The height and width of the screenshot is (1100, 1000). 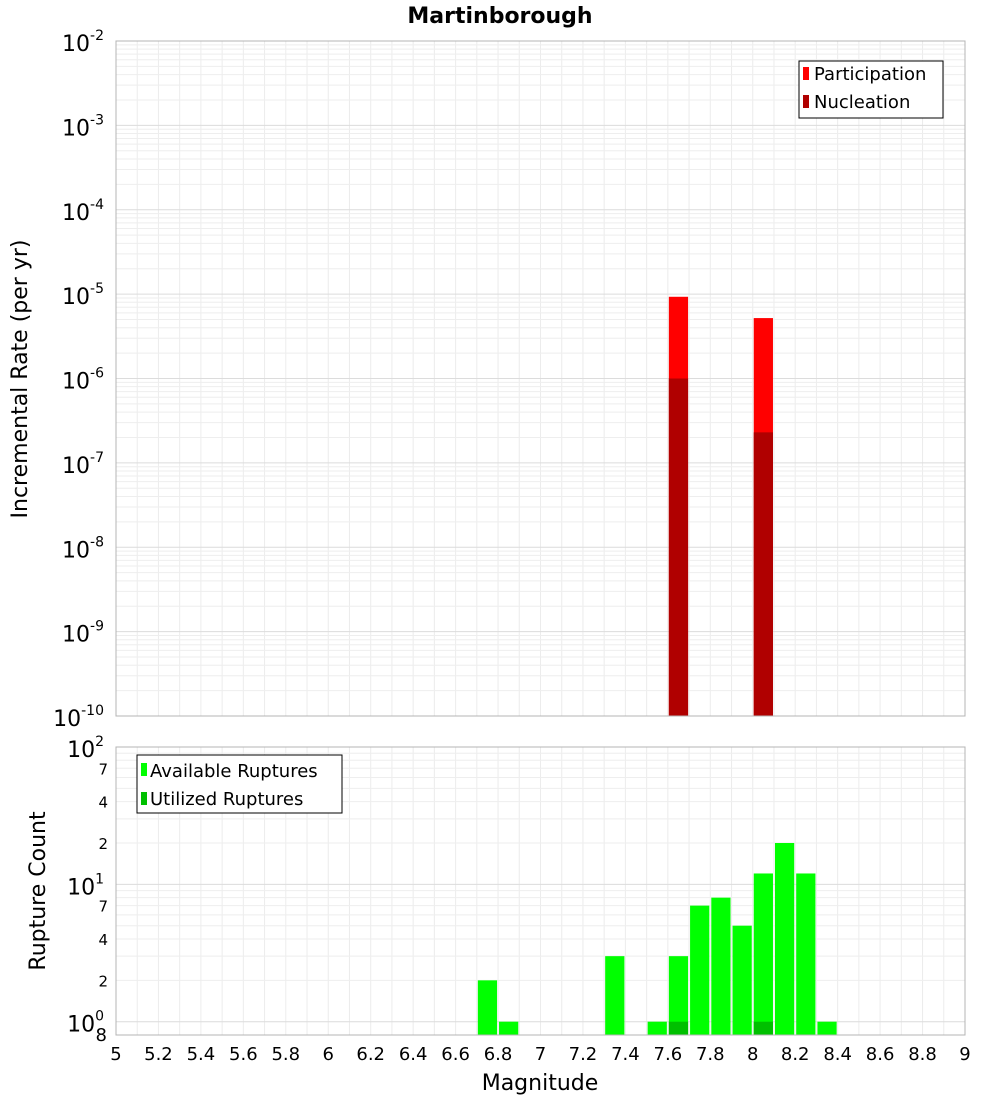 I want to click on x-tick-label: 7, so click(x=540, y=1054).